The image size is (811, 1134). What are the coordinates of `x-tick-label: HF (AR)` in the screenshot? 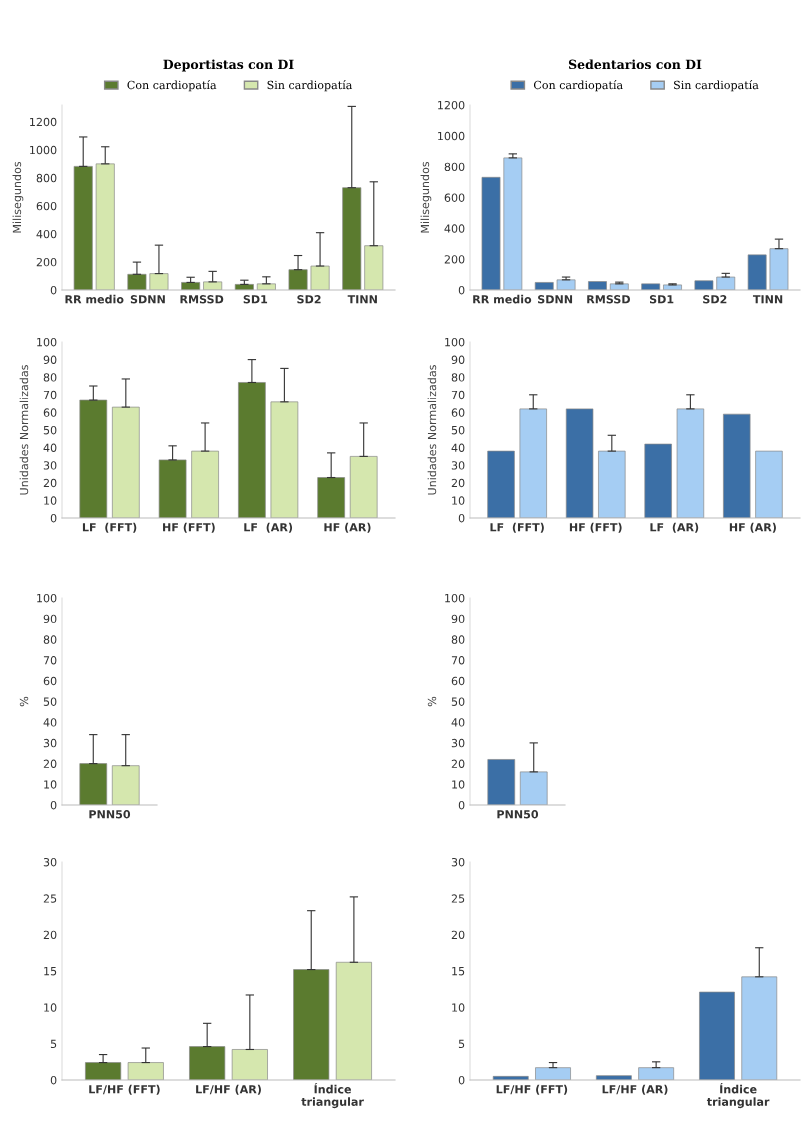 It's located at (347, 527).